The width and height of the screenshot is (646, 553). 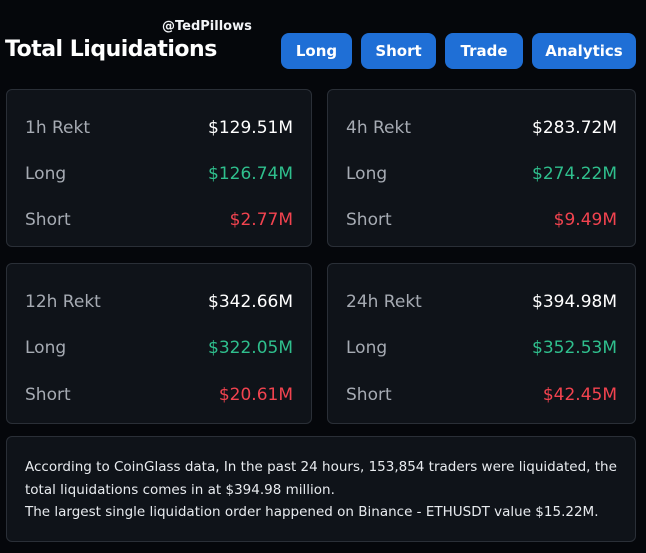 What do you see at coordinates (250, 174) in the screenshot?
I see `long-value: $126.74M` at bounding box center [250, 174].